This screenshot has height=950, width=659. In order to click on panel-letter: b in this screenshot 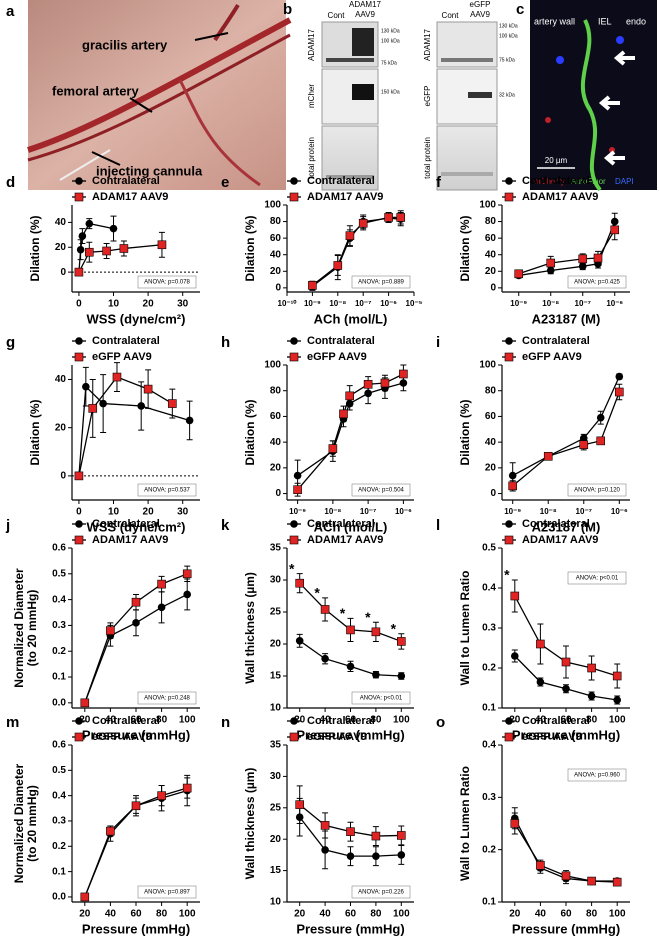, I will do `click(287, 9)`.